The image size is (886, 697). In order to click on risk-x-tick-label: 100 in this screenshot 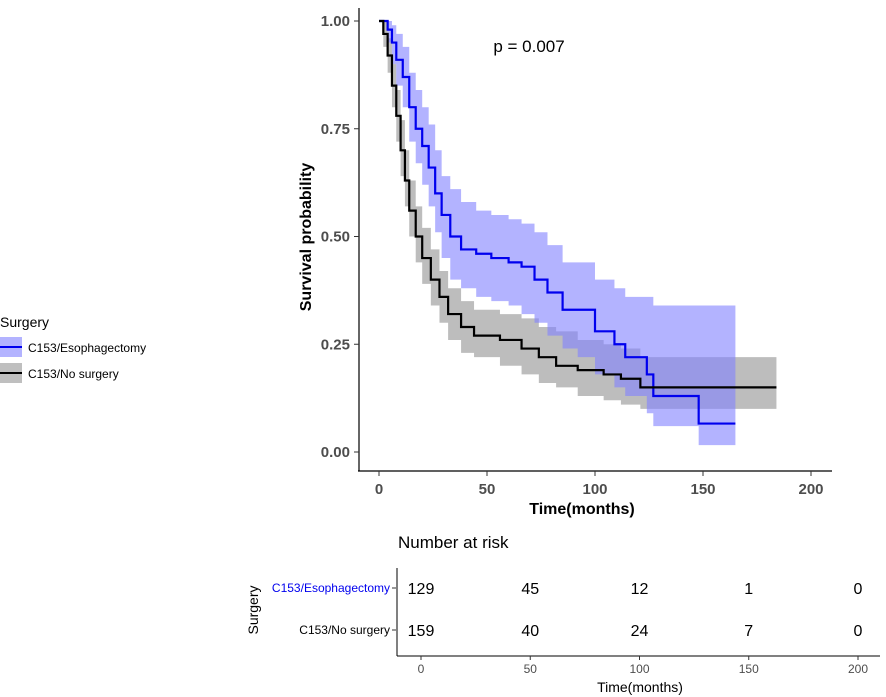, I will do `click(639, 669)`.